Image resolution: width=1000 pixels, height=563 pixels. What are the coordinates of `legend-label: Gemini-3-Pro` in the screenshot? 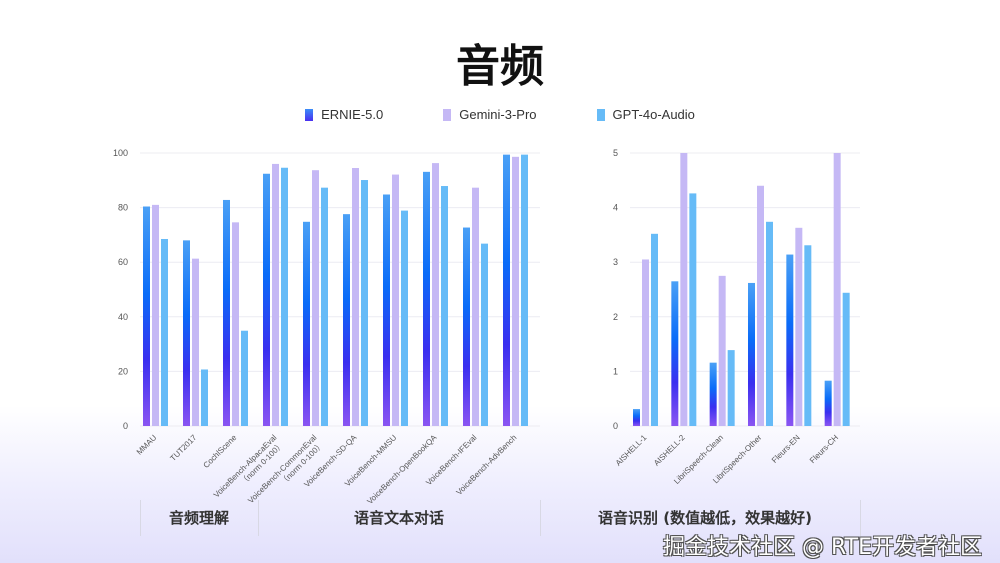 It's located at (498, 114).